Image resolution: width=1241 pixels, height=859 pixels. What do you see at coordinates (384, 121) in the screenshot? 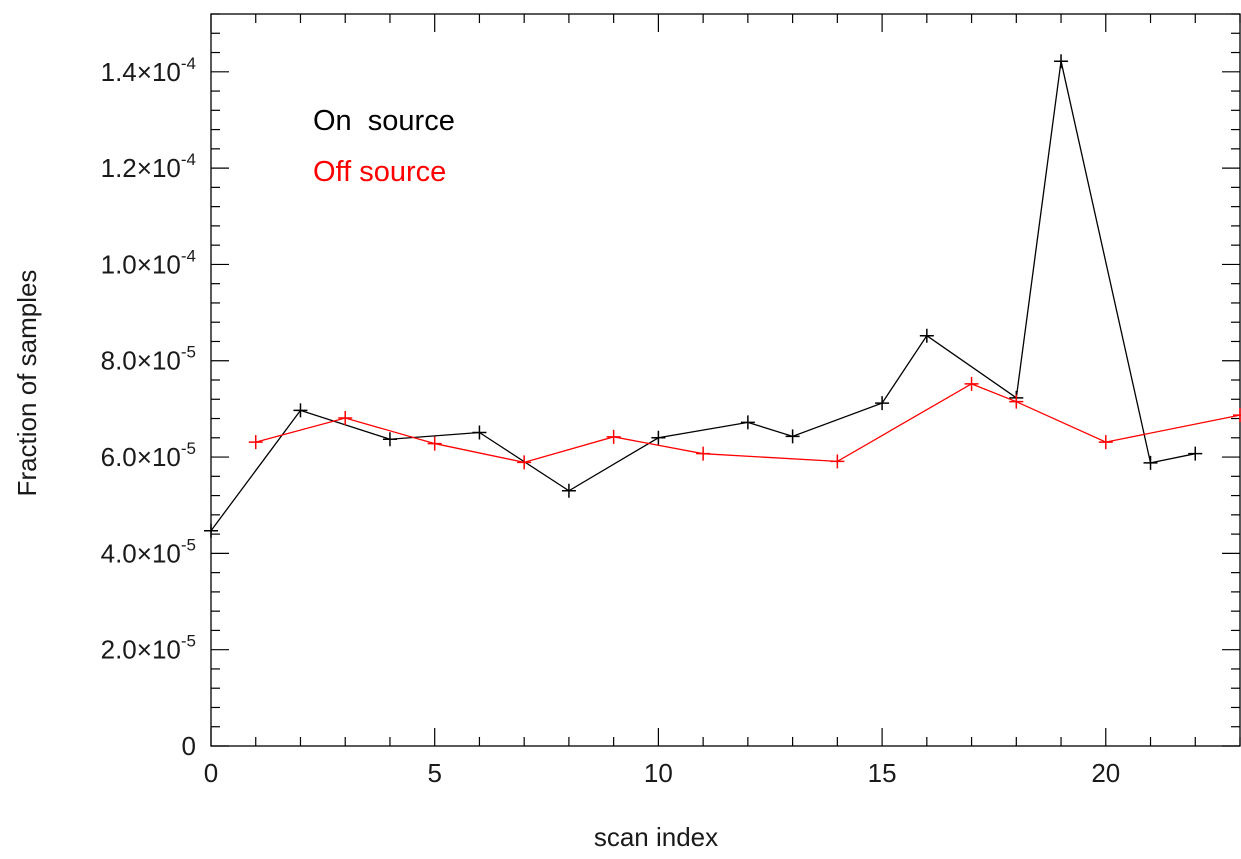
I see `legend-on-source: On source` at bounding box center [384, 121].